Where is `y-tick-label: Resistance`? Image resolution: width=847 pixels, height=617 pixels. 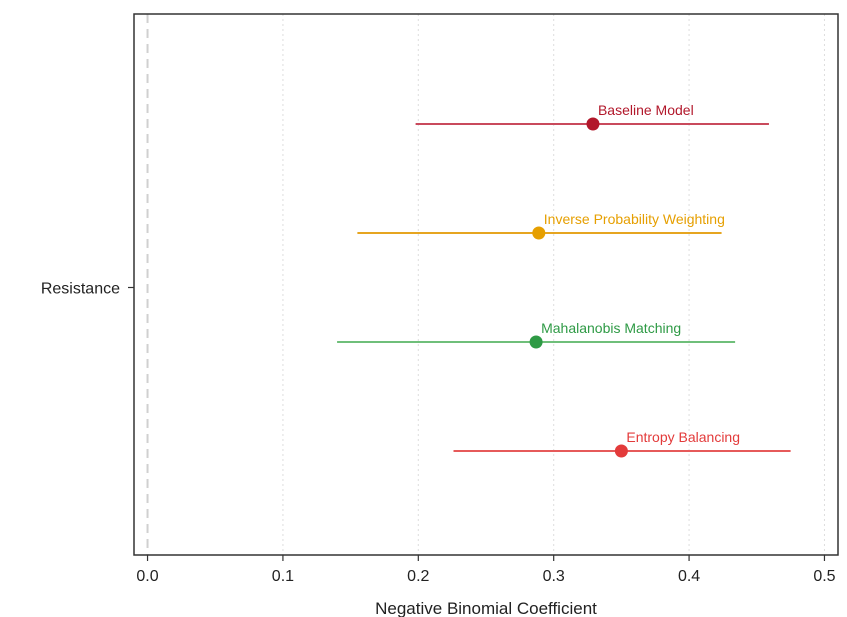 y-tick-label: Resistance is located at coordinates (80, 289).